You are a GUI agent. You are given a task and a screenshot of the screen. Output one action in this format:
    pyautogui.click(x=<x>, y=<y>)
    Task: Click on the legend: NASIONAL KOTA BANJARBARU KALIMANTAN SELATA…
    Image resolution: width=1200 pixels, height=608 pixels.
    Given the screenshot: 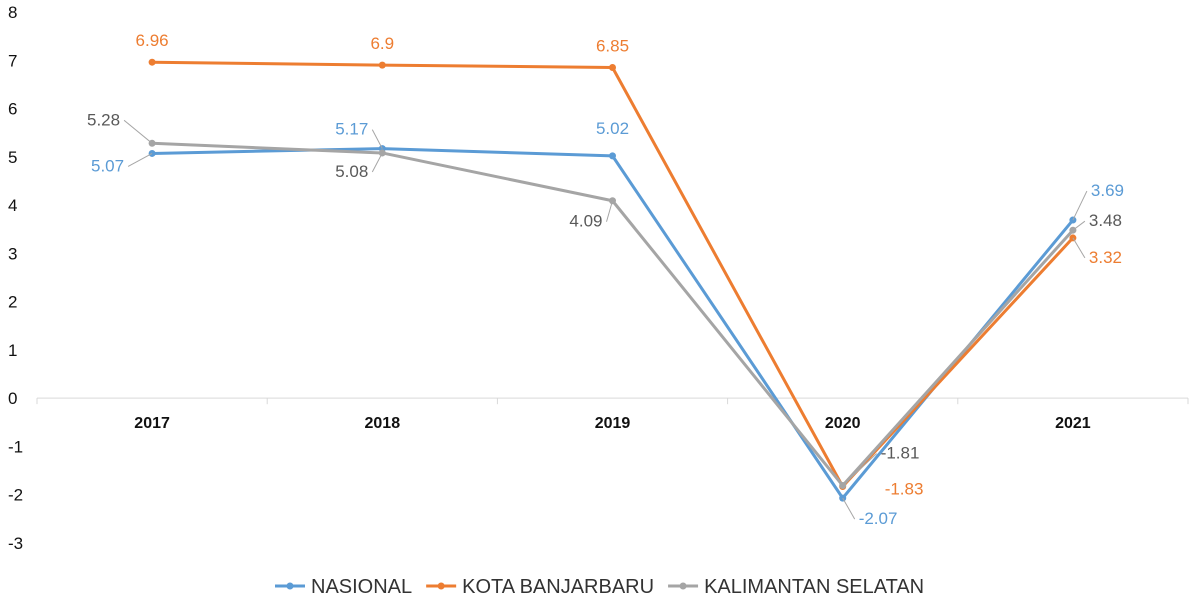 What is the action you would take?
    pyautogui.click(x=599, y=587)
    